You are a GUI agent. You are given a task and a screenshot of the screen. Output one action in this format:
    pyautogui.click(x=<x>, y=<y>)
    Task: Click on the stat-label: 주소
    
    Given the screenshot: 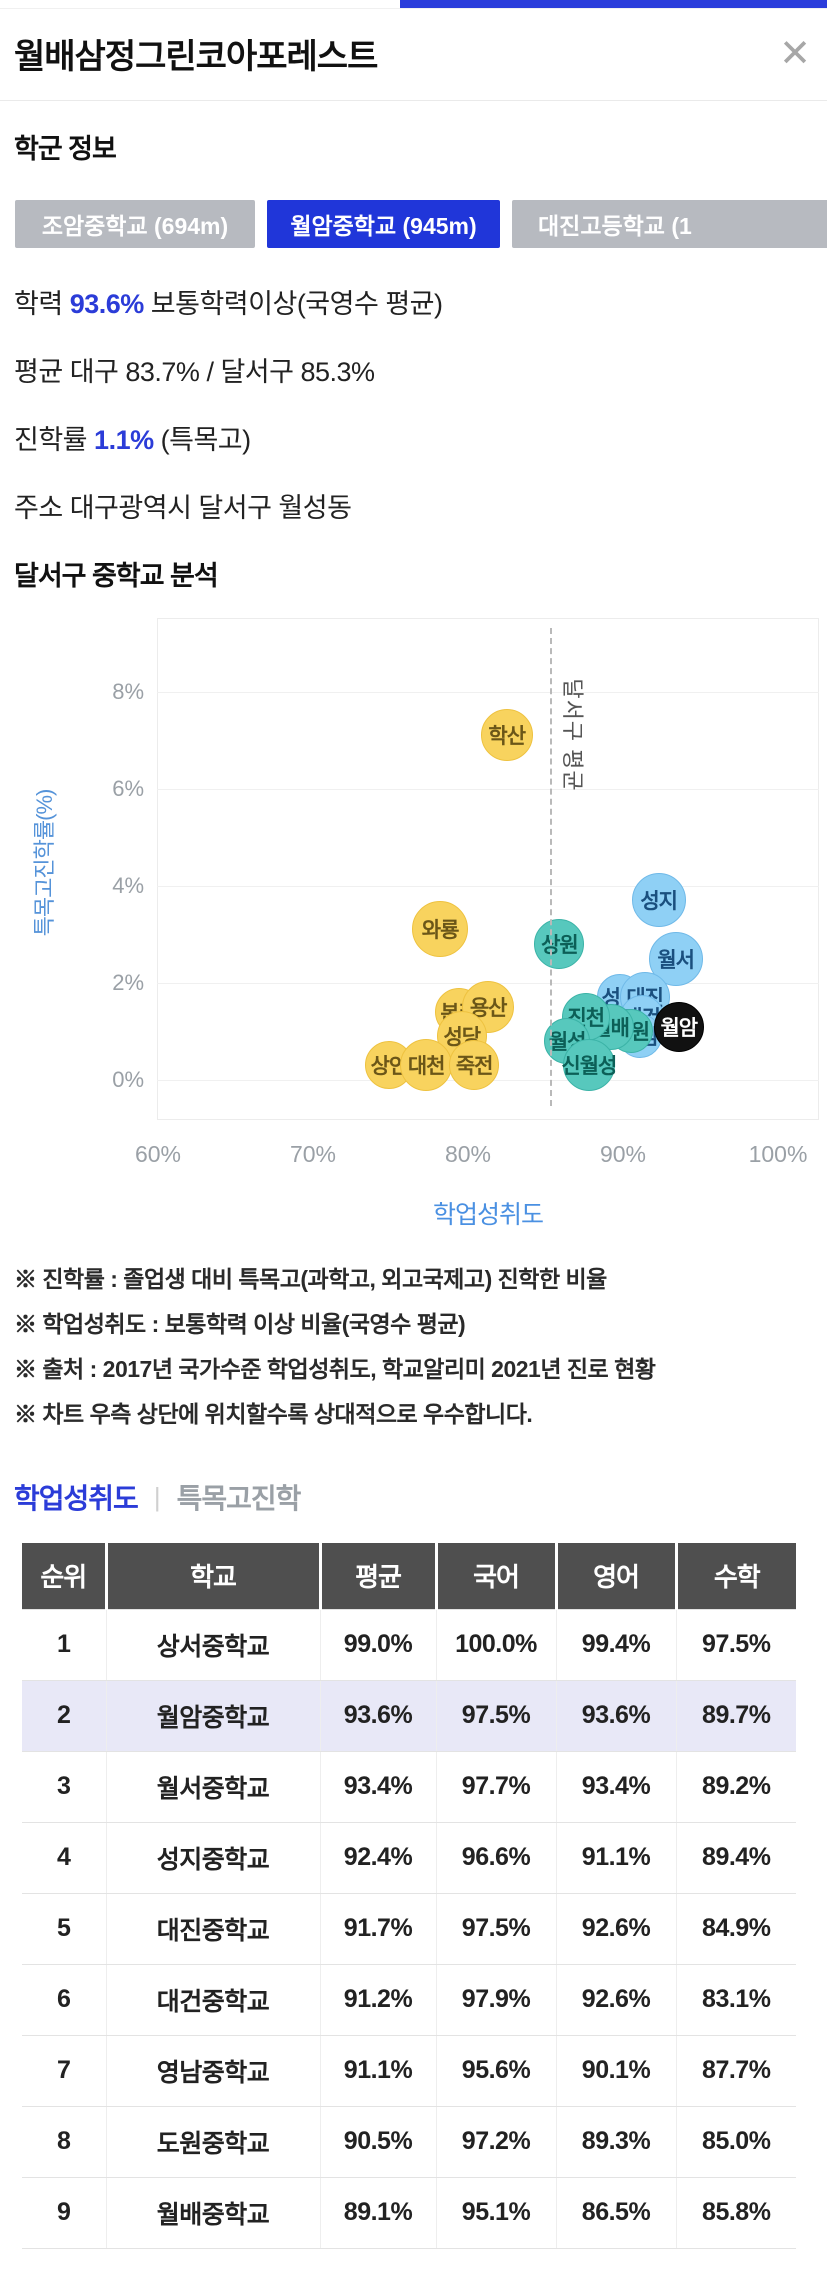 What is the action you would take?
    pyautogui.click(x=38, y=508)
    